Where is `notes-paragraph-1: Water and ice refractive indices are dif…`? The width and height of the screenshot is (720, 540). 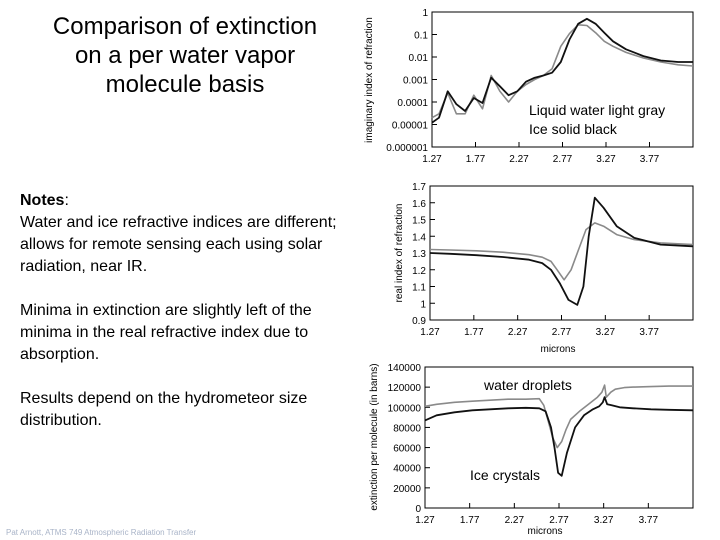 notes-paragraph-1: Water and ice refractive indices are dif… is located at coordinates (178, 244).